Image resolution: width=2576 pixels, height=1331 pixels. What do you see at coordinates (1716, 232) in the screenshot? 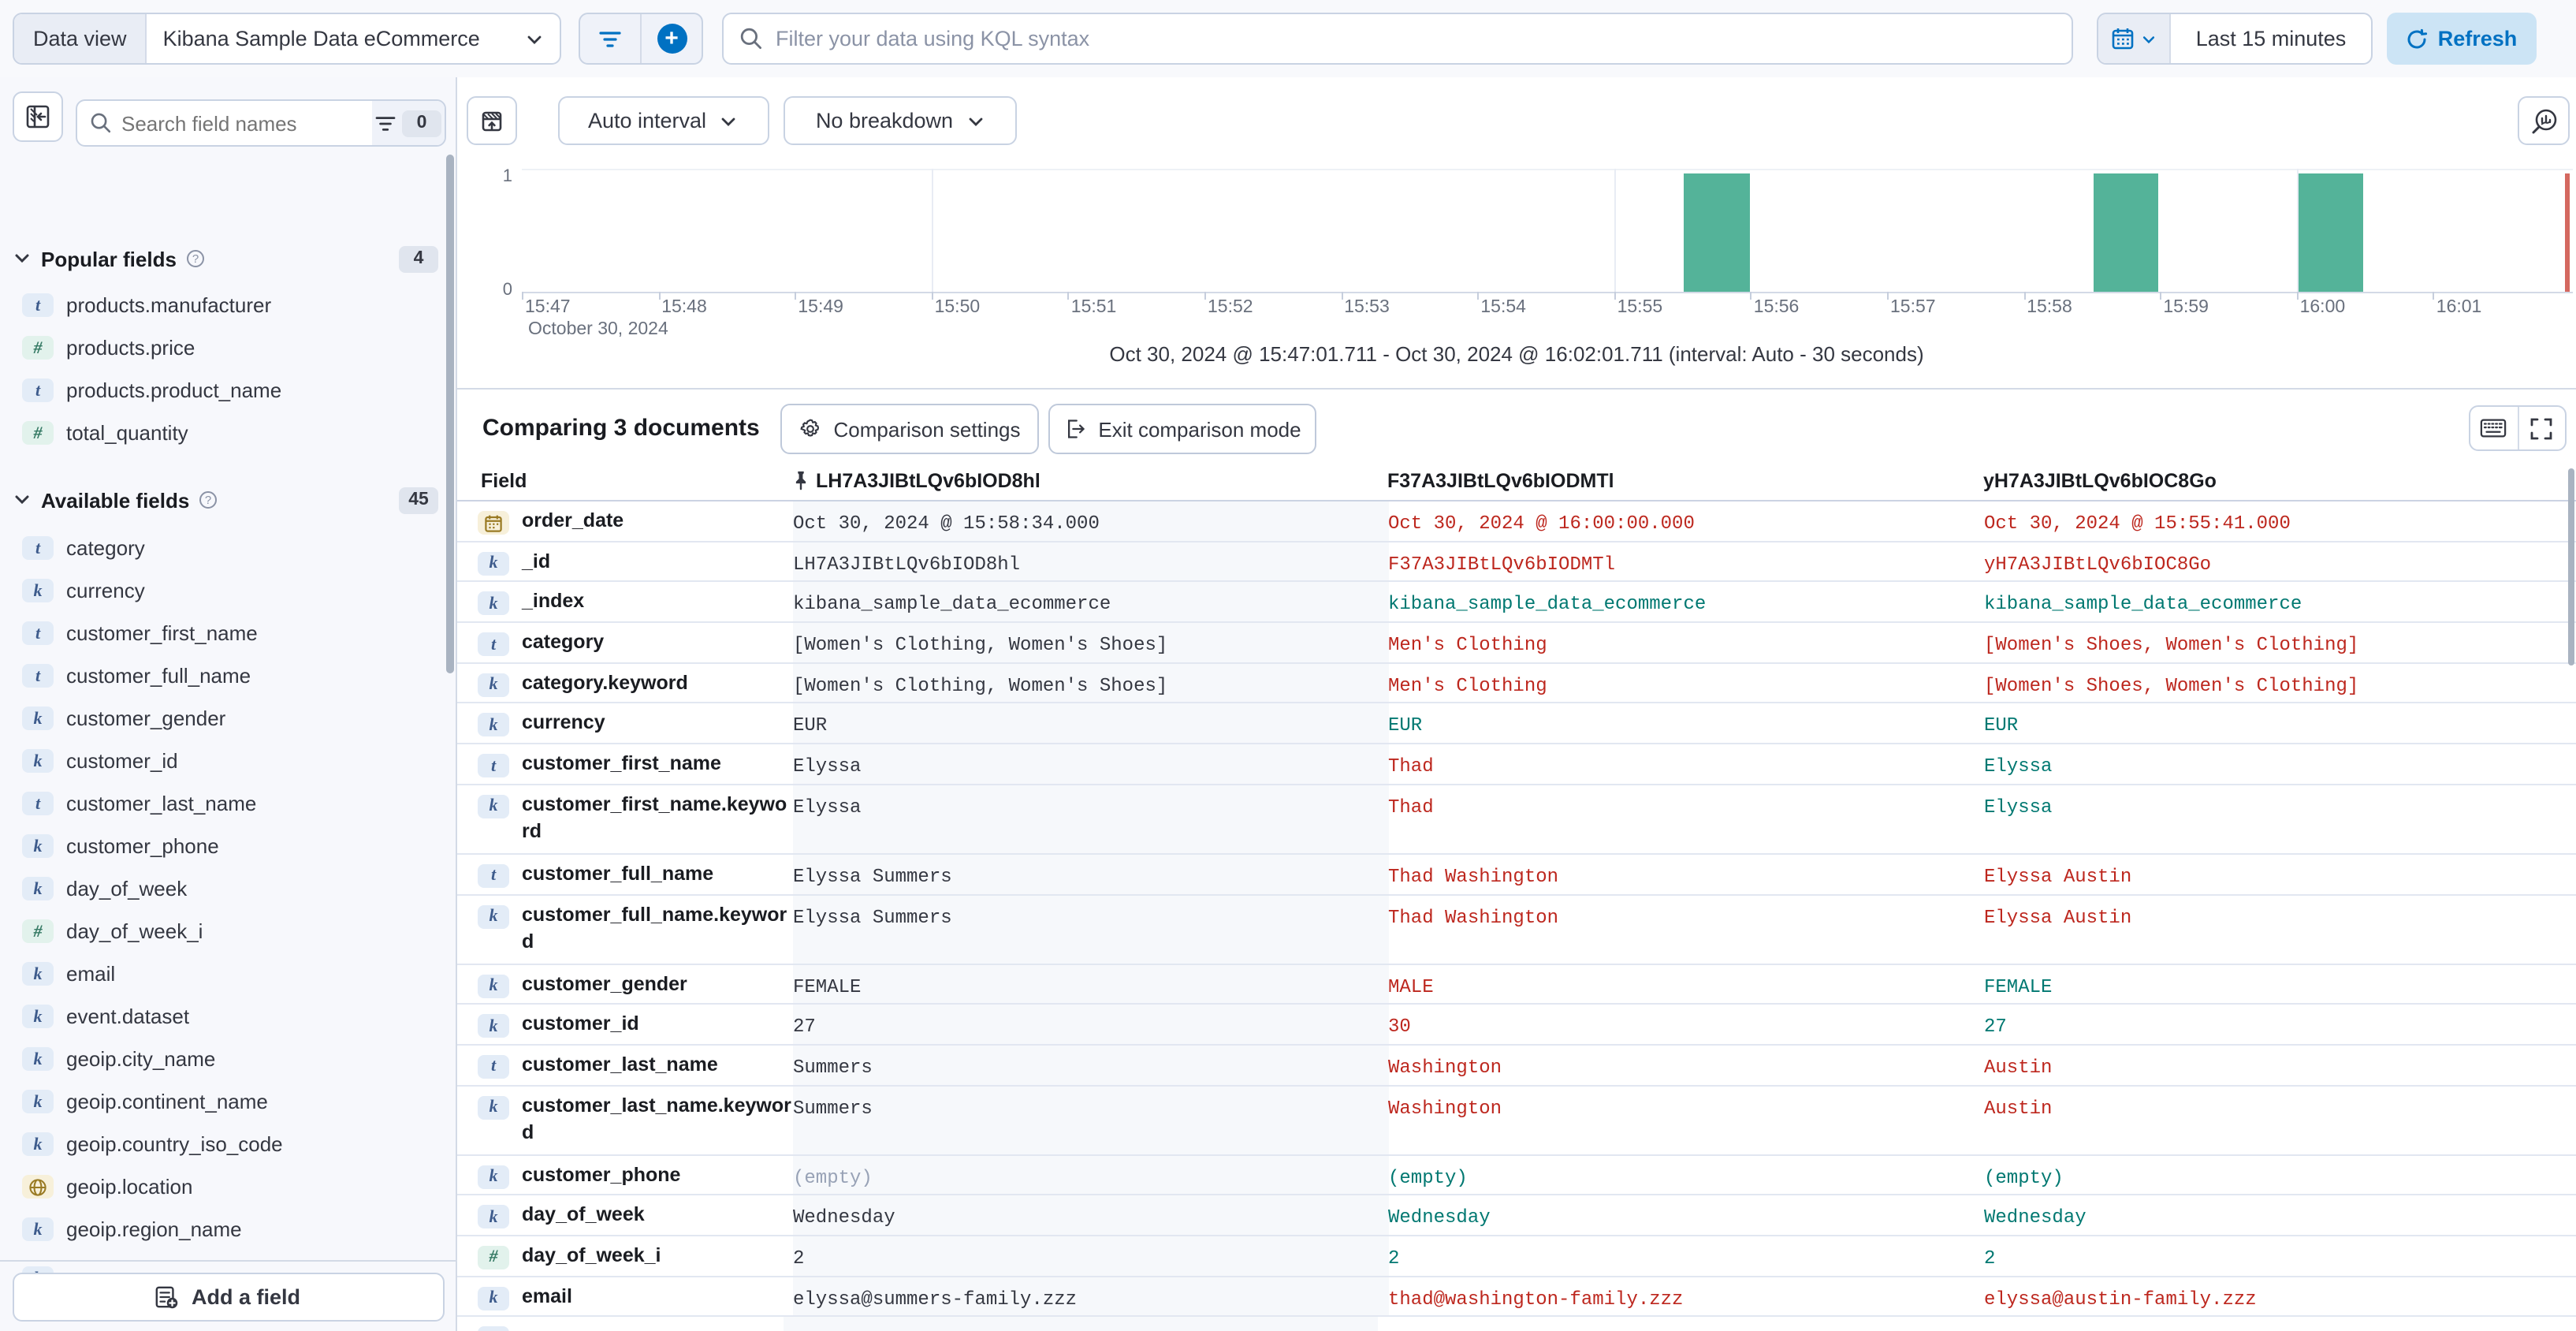
I see `histogram-bar-15:55:30` at bounding box center [1716, 232].